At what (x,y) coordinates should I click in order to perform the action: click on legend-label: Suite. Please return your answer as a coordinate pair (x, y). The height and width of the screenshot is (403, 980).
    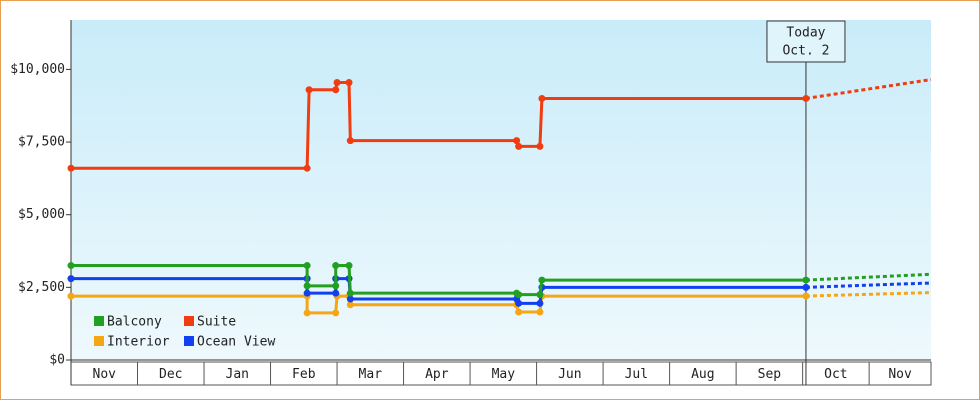
    Looking at the image, I should click on (216, 322).